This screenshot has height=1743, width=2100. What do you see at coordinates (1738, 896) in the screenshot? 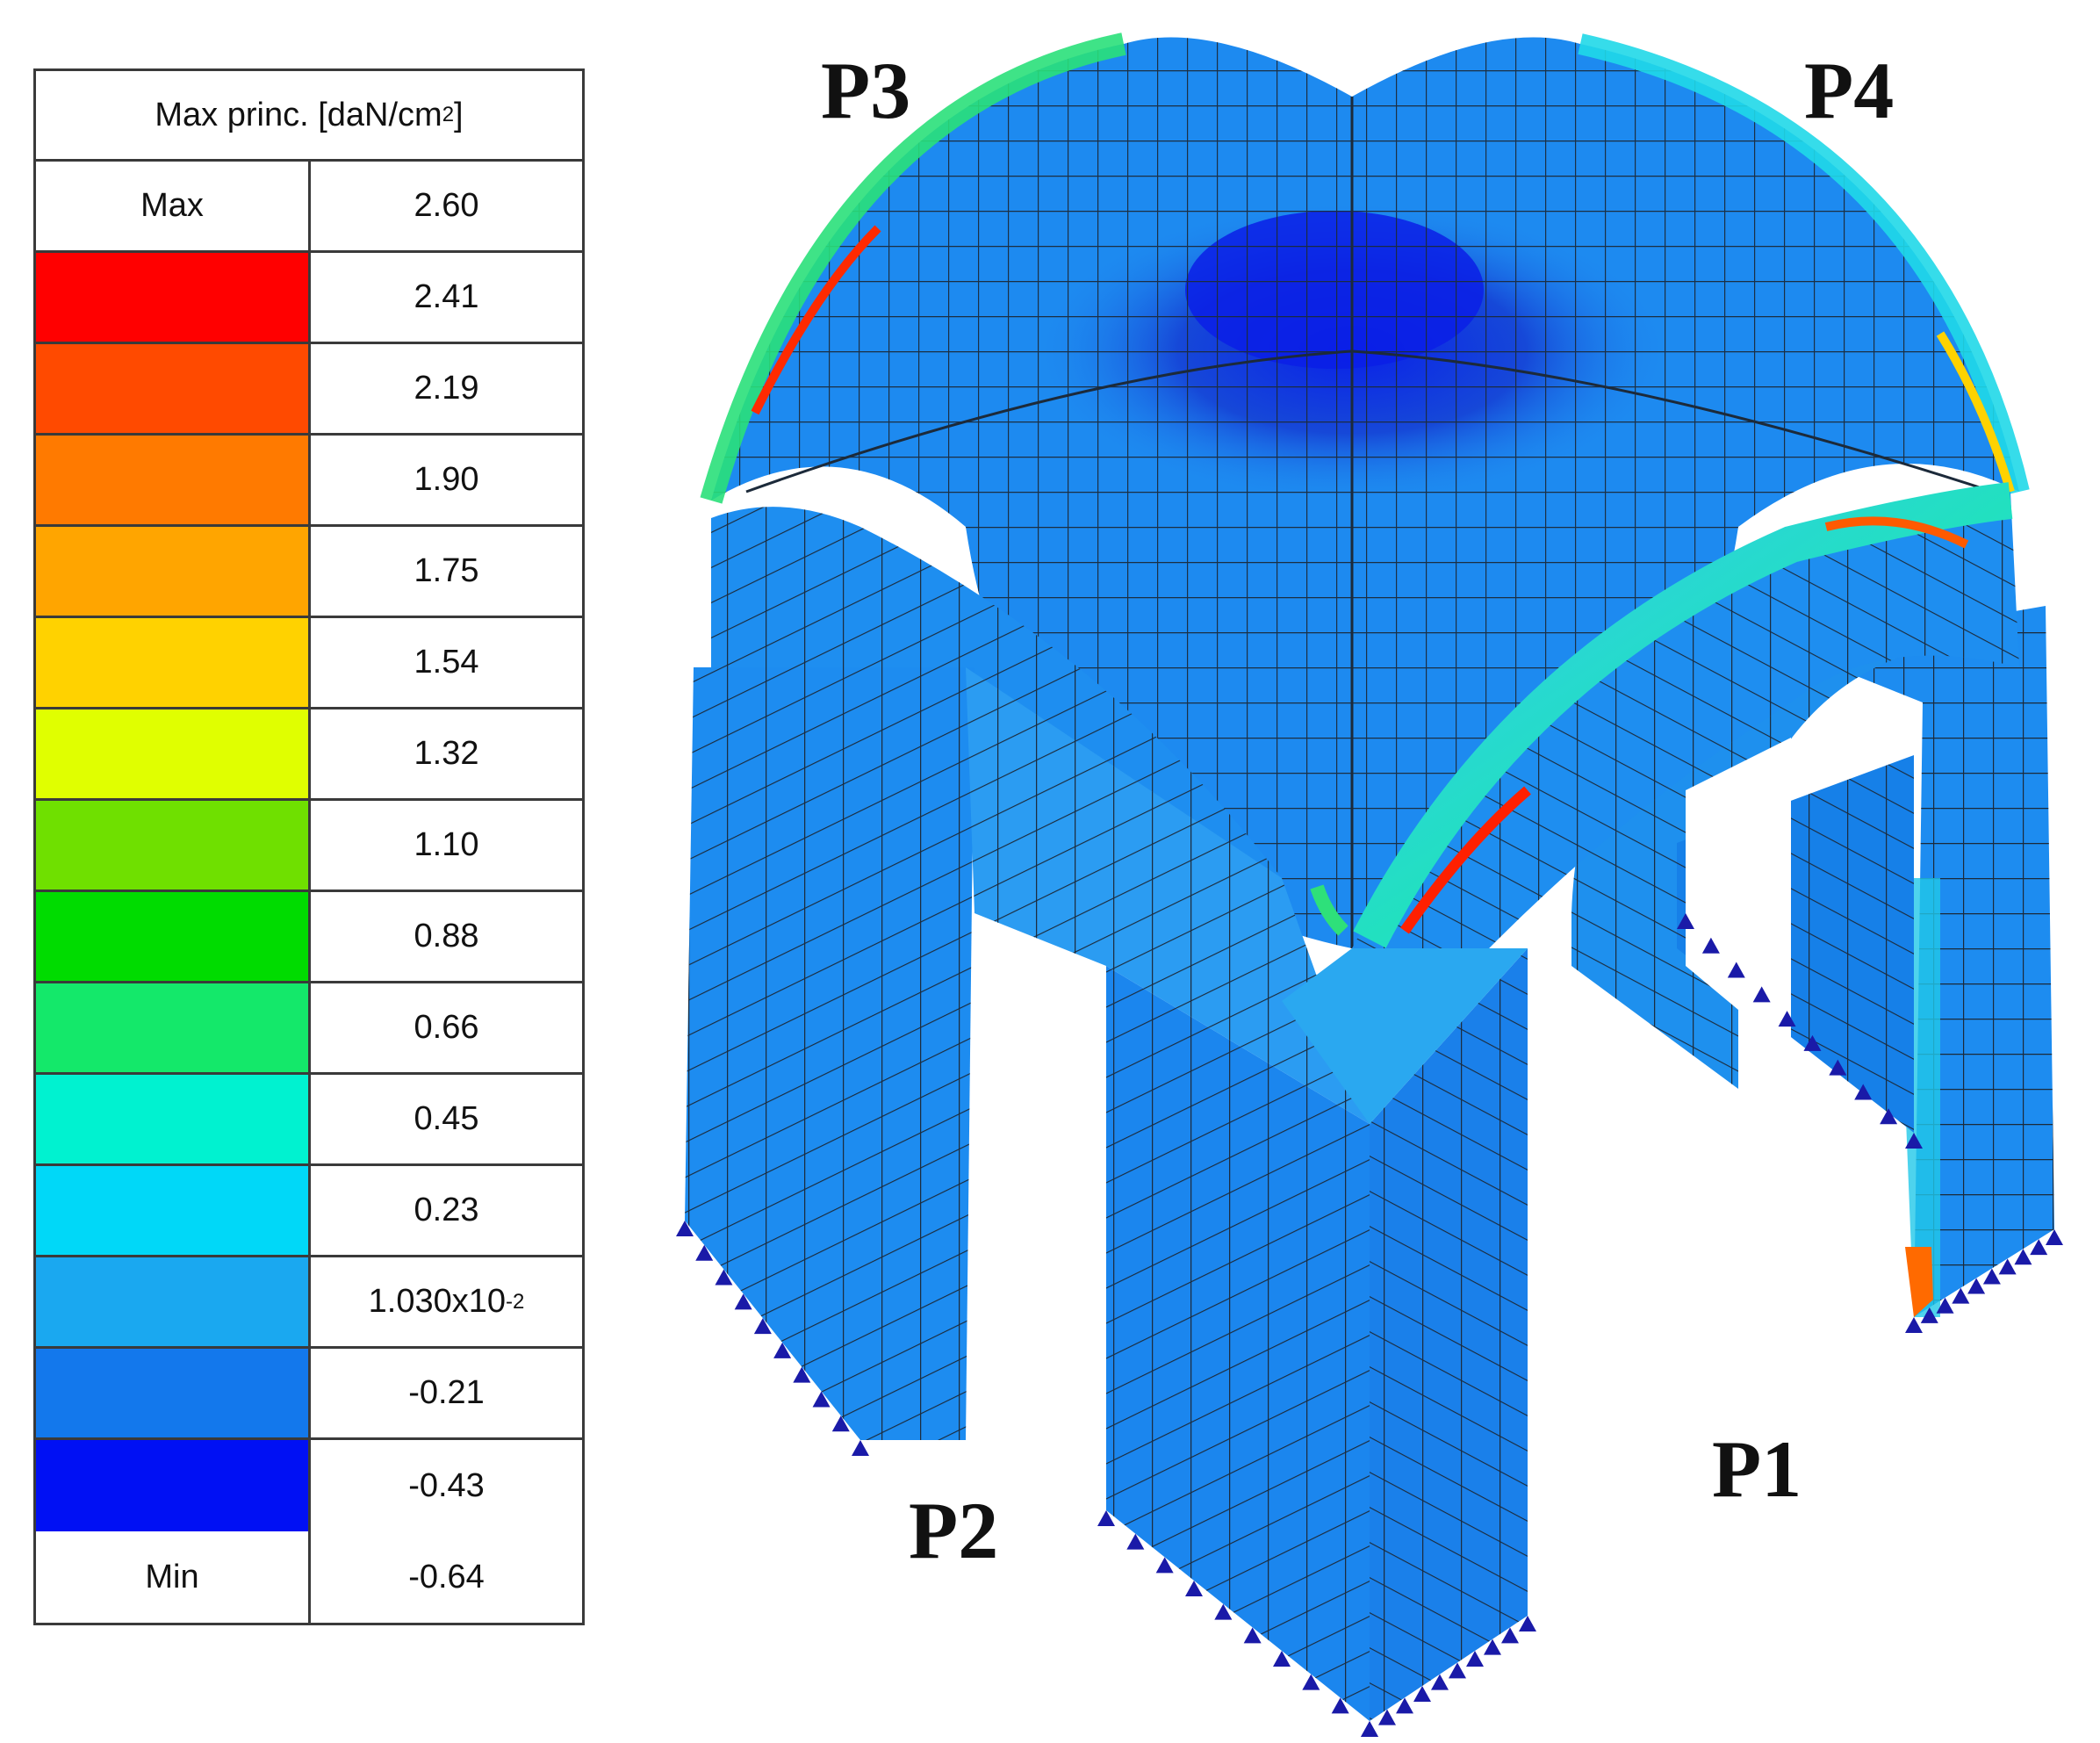
I see `opening-right` at bounding box center [1738, 896].